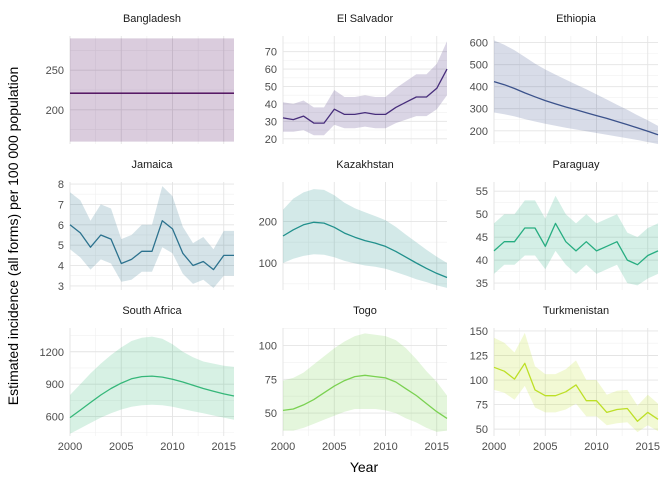  I want to click on panel-south-africa: South Africa 600 900 1200 2000 2005 2010 2015, so click(138, 379).